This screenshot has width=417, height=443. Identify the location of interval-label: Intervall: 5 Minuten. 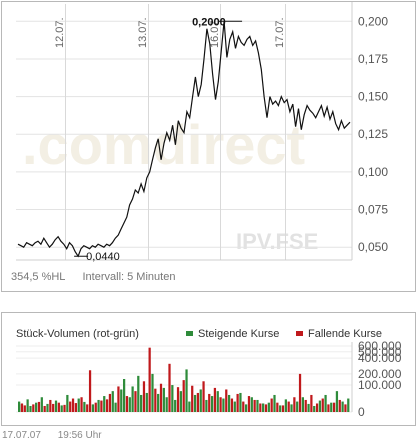
(129, 277).